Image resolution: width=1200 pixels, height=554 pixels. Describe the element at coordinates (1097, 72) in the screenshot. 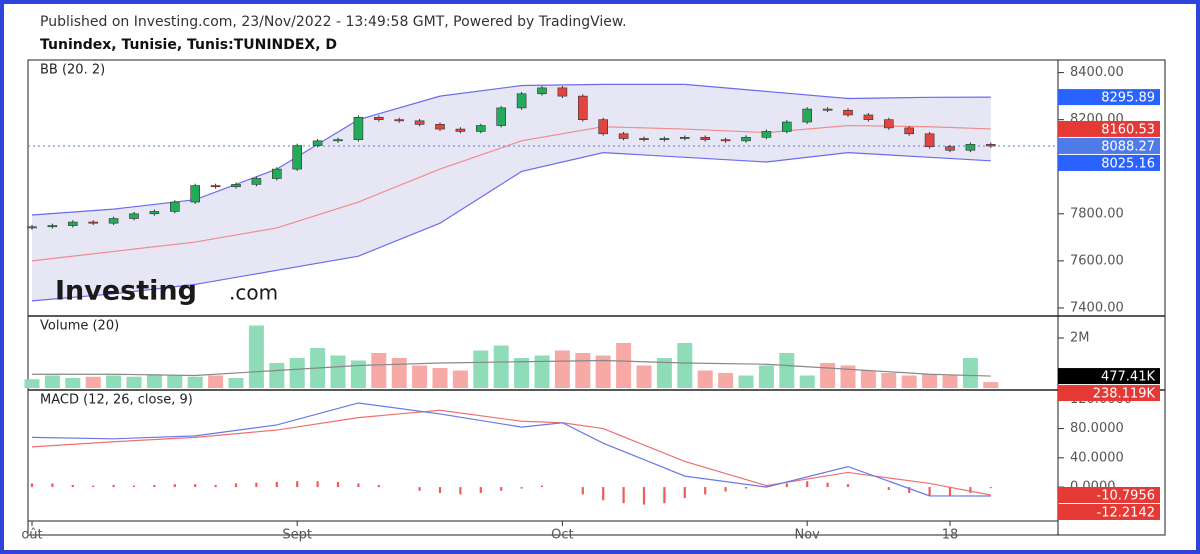

I see `y-tick-label: 8400.00` at that location.